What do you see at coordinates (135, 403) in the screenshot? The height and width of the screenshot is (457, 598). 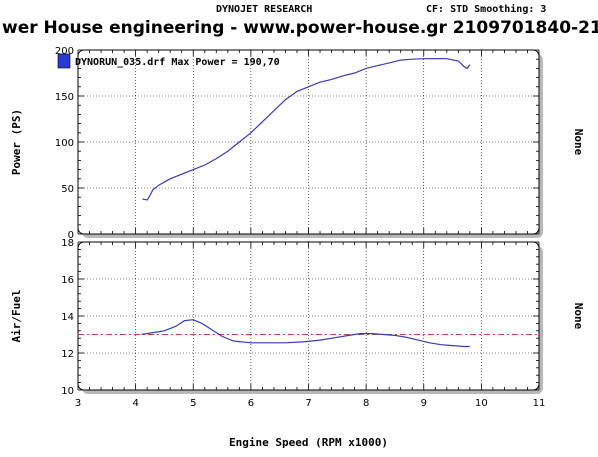 I see `x-tick-label: 4` at bounding box center [135, 403].